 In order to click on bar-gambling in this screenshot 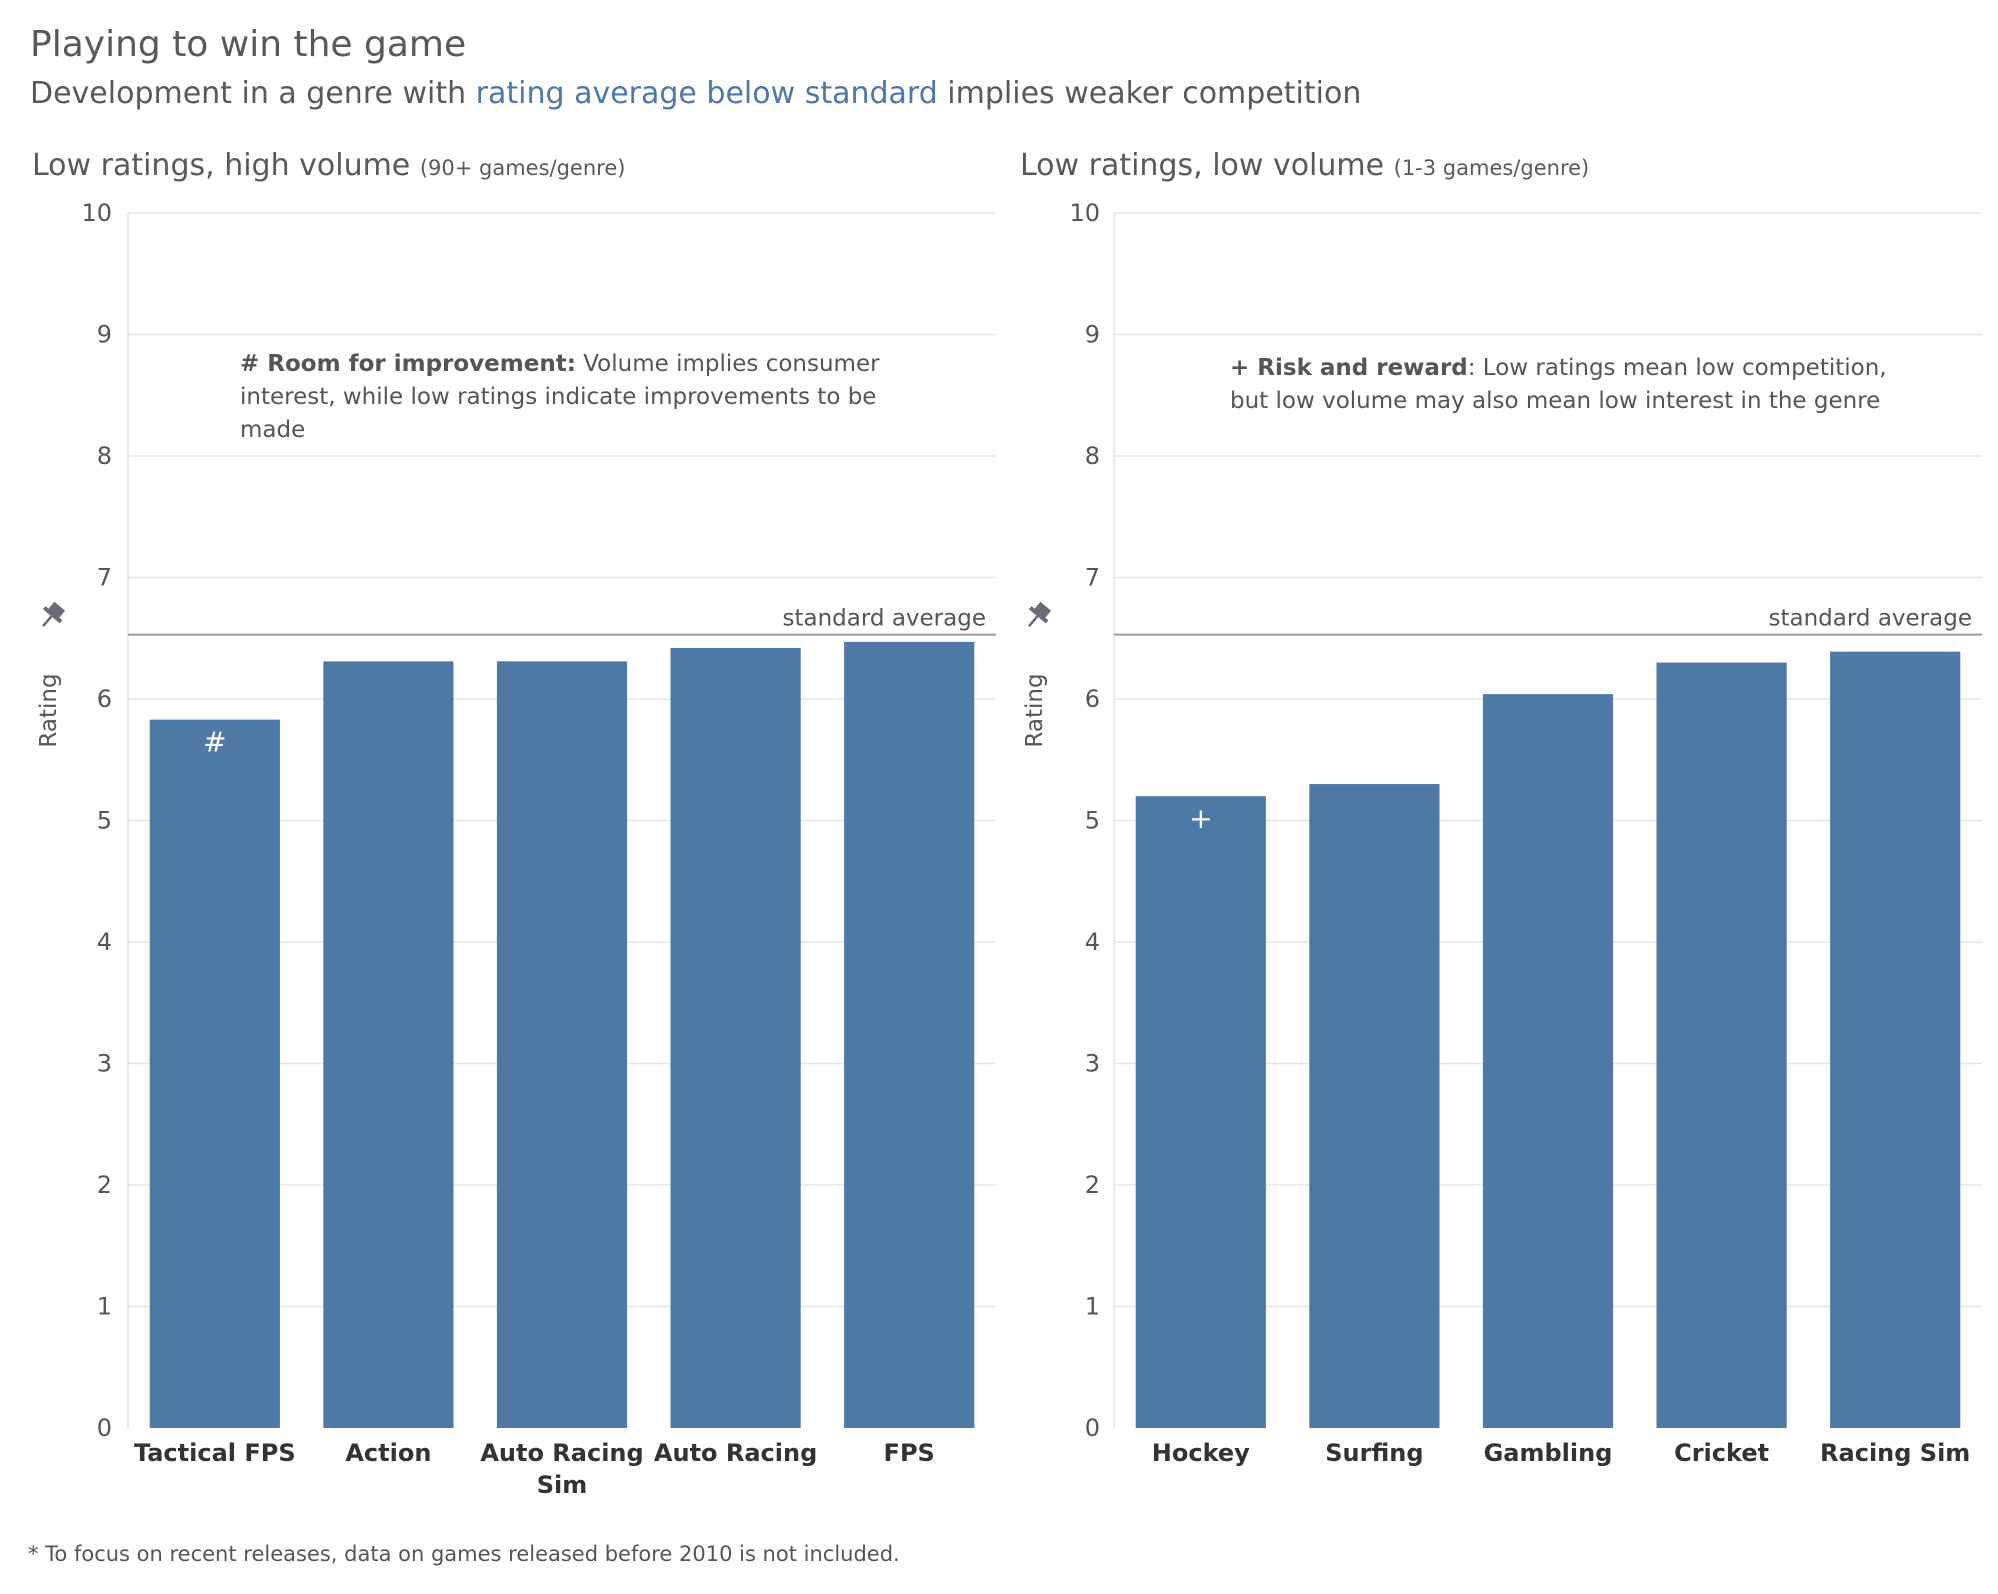, I will do `click(1548, 1061)`.